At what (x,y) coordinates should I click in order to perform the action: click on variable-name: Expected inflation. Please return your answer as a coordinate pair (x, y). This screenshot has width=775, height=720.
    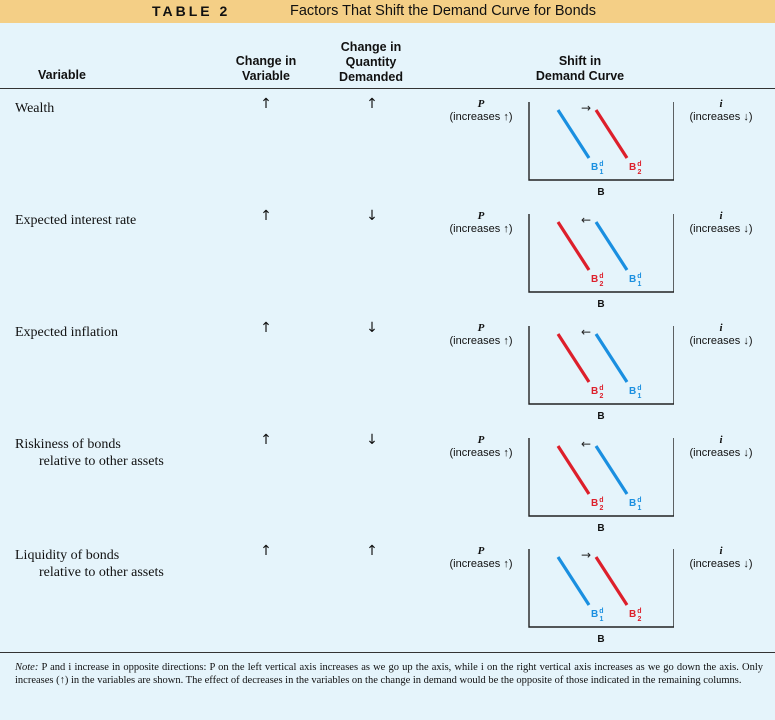
    Looking at the image, I should click on (66, 332).